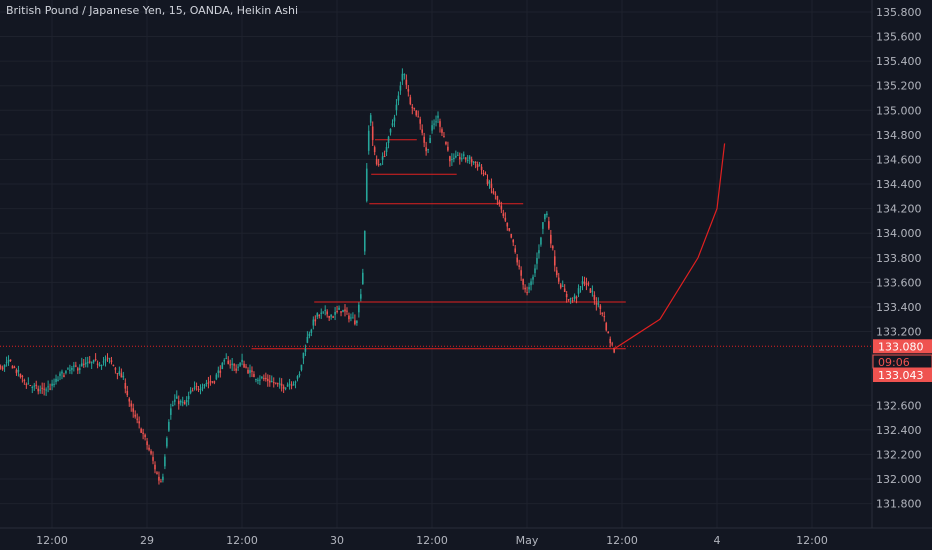  I want to click on price-tick-label: 135.200, so click(899, 86).